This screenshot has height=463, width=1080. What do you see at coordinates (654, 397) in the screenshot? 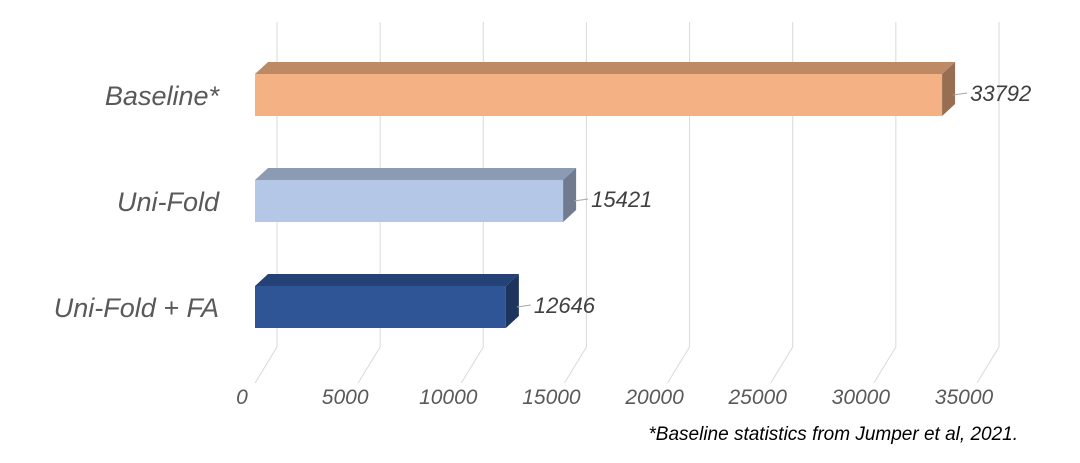
I see `x-tick-label: 20000` at bounding box center [654, 397].